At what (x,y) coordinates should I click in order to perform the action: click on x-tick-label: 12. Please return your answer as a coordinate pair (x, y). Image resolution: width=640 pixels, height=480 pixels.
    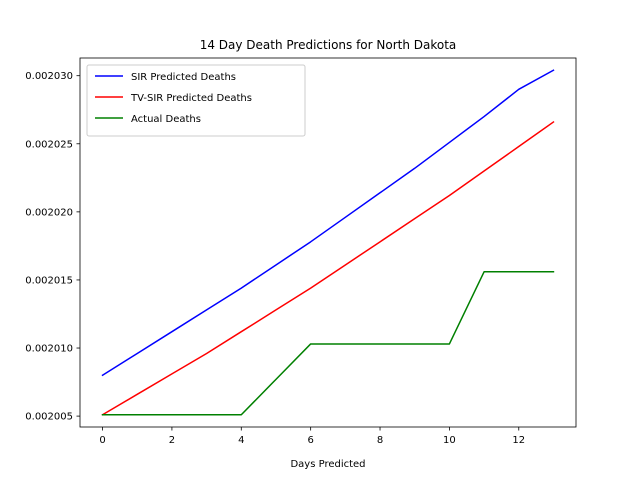
    Looking at the image, I should click on (518, 440).